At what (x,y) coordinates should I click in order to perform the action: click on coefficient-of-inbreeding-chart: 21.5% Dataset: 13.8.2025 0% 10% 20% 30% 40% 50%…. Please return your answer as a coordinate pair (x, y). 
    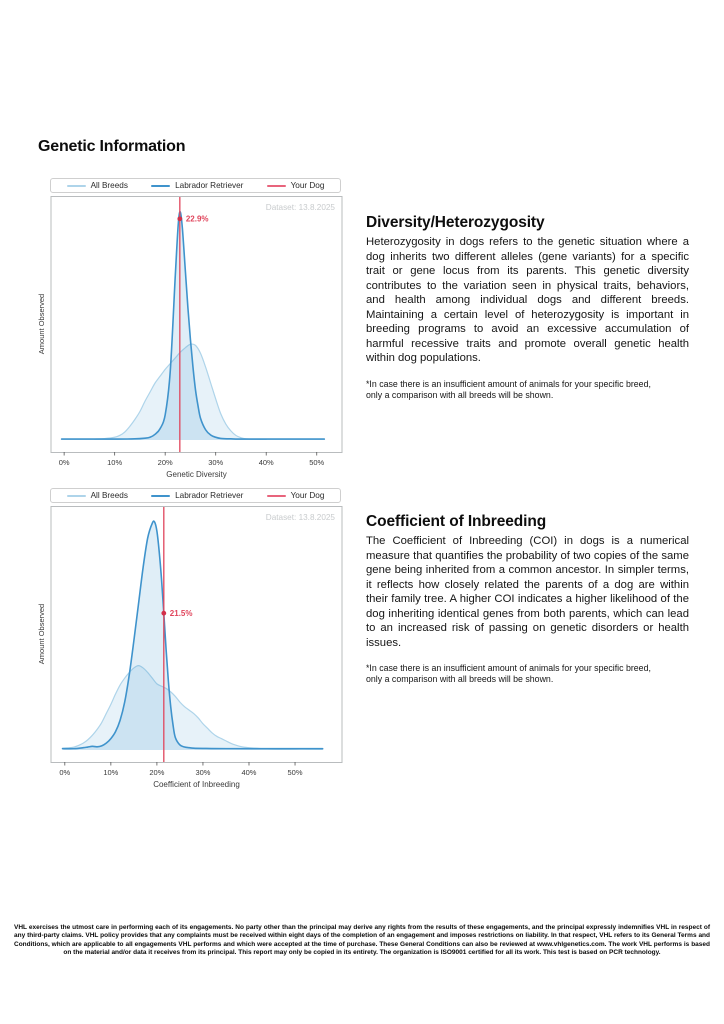
    Looking at the image, I should click on (190, 647).